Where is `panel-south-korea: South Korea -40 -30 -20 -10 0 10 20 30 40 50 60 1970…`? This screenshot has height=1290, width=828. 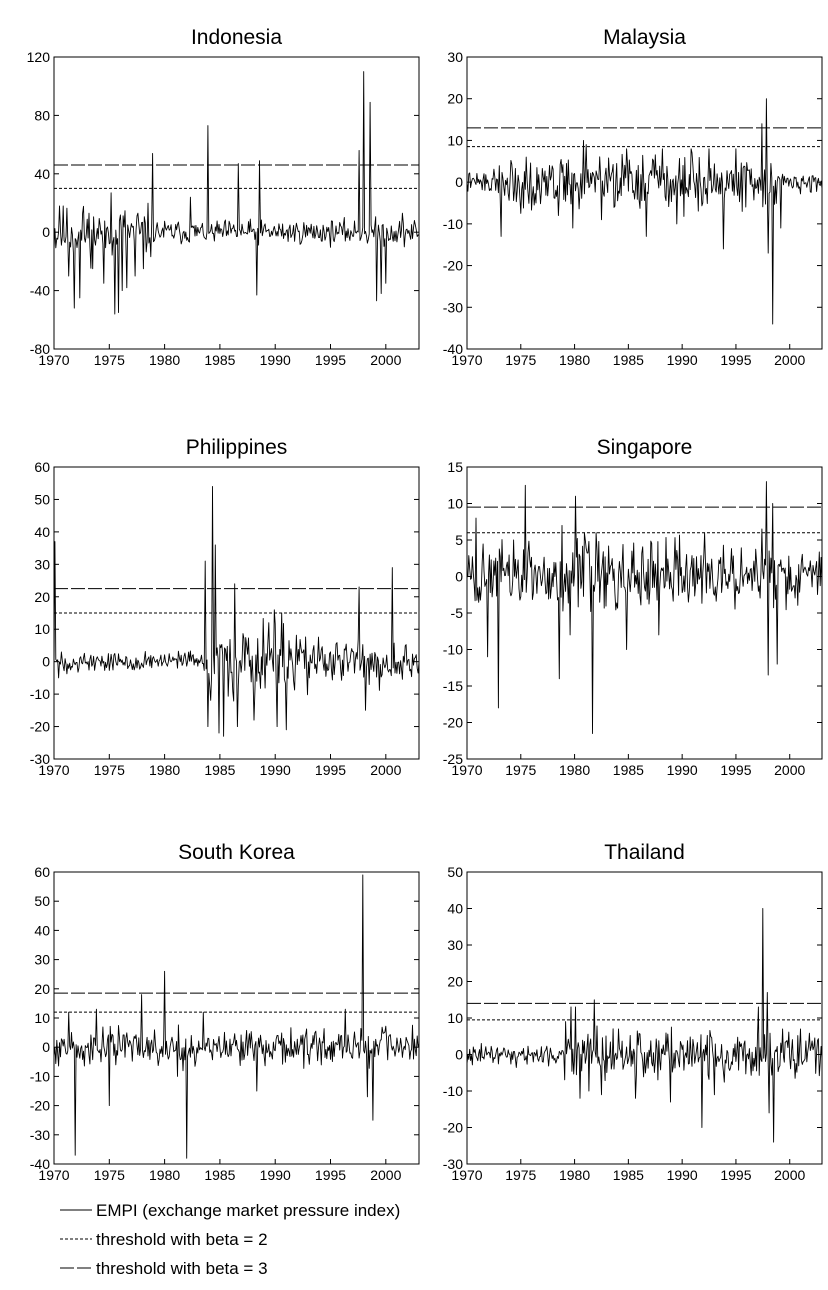 panel-south-korea: South Korea -40 -30 -20 -10 0 10 20 30 40 50 60 1970… is located at coordinates (225, 1012).